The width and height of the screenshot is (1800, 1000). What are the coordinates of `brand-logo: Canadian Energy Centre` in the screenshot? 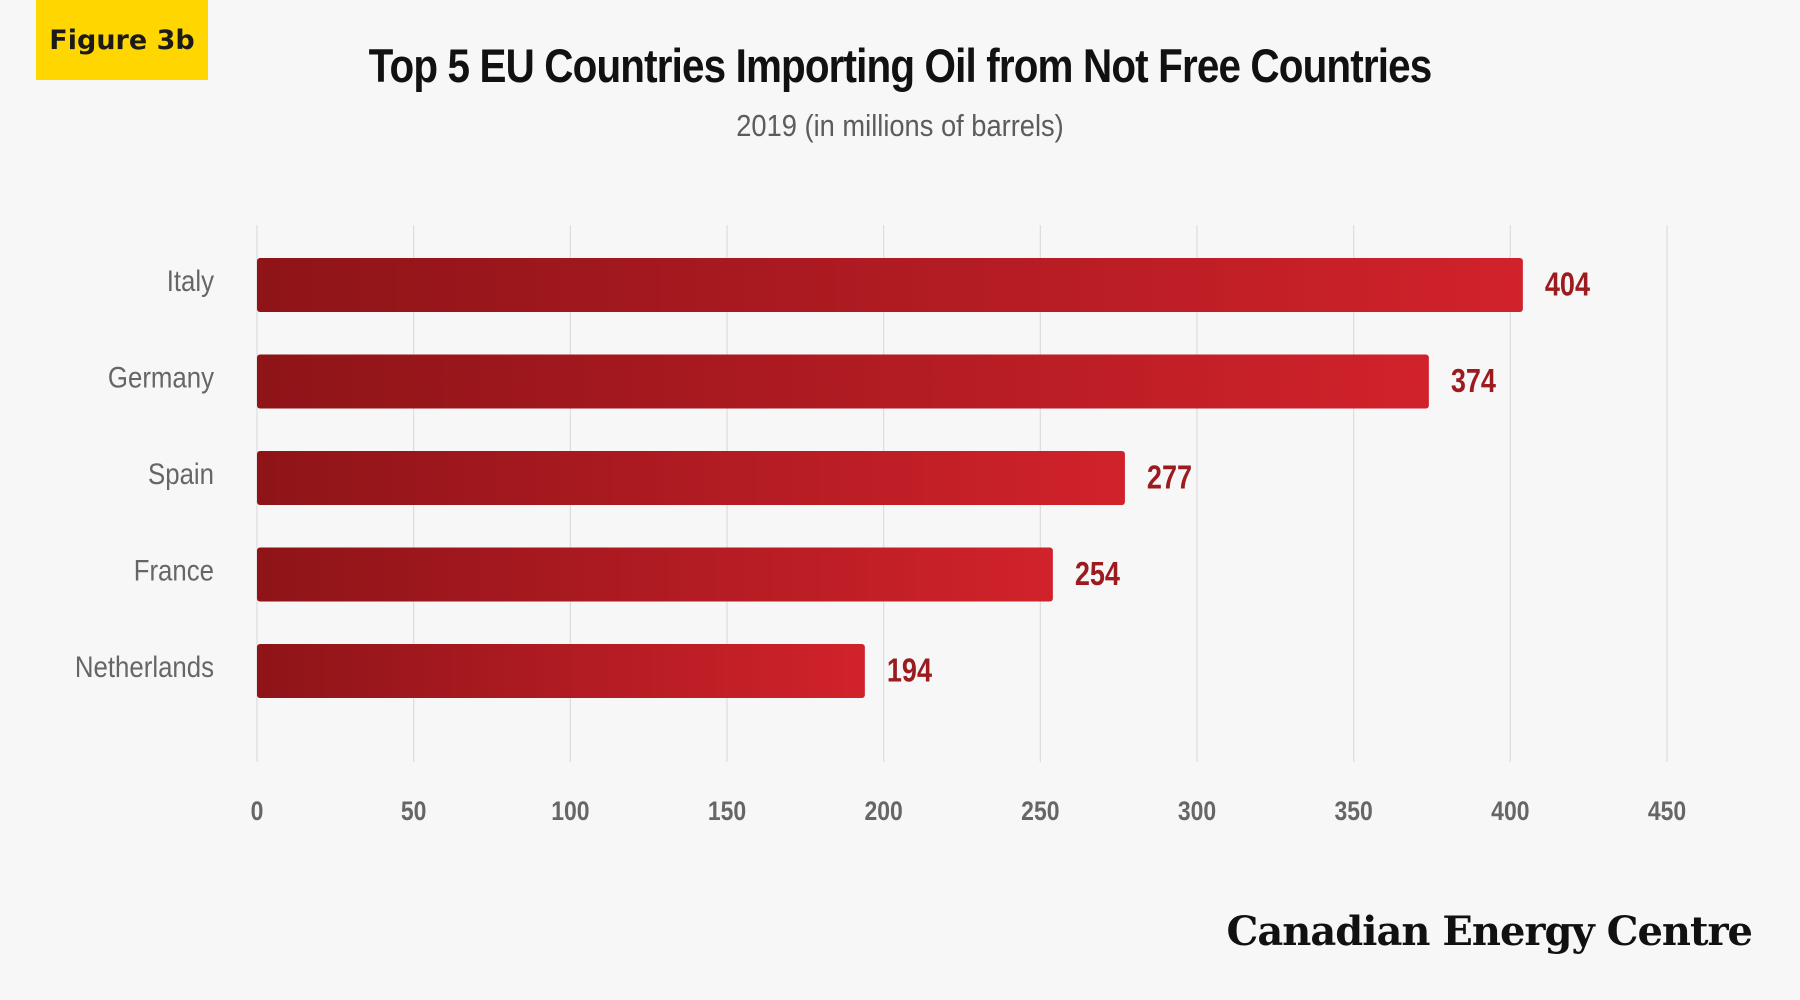 It's located at (1489, 931).